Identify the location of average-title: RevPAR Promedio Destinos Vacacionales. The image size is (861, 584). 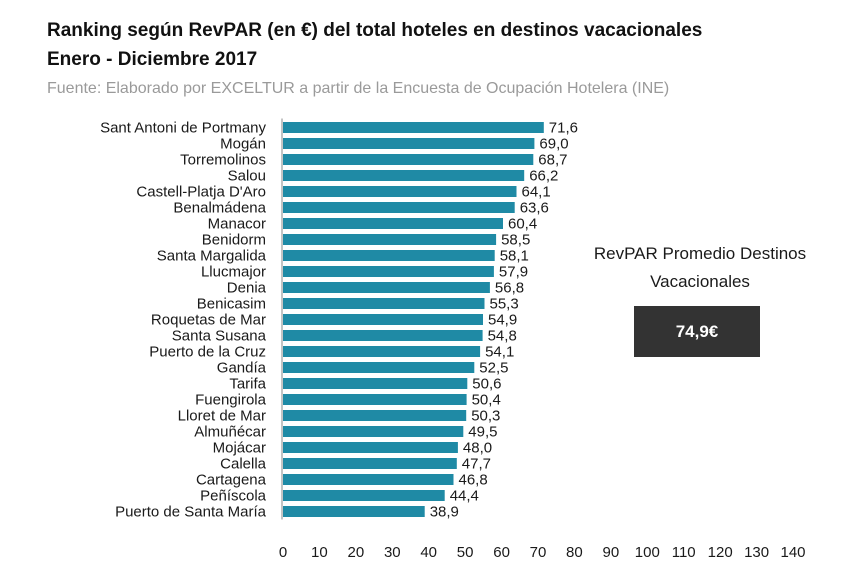
(700, 267).